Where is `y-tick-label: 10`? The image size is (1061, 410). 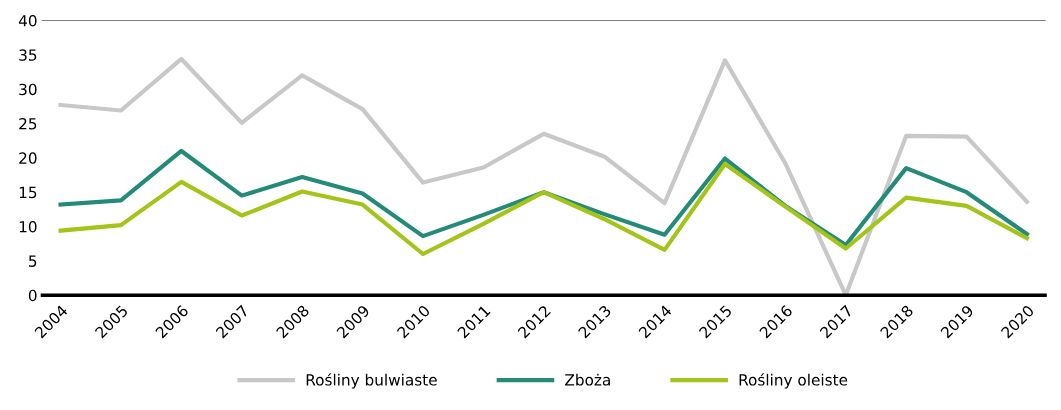 y-tick-label: 10 is located at coordinates (28, 226).